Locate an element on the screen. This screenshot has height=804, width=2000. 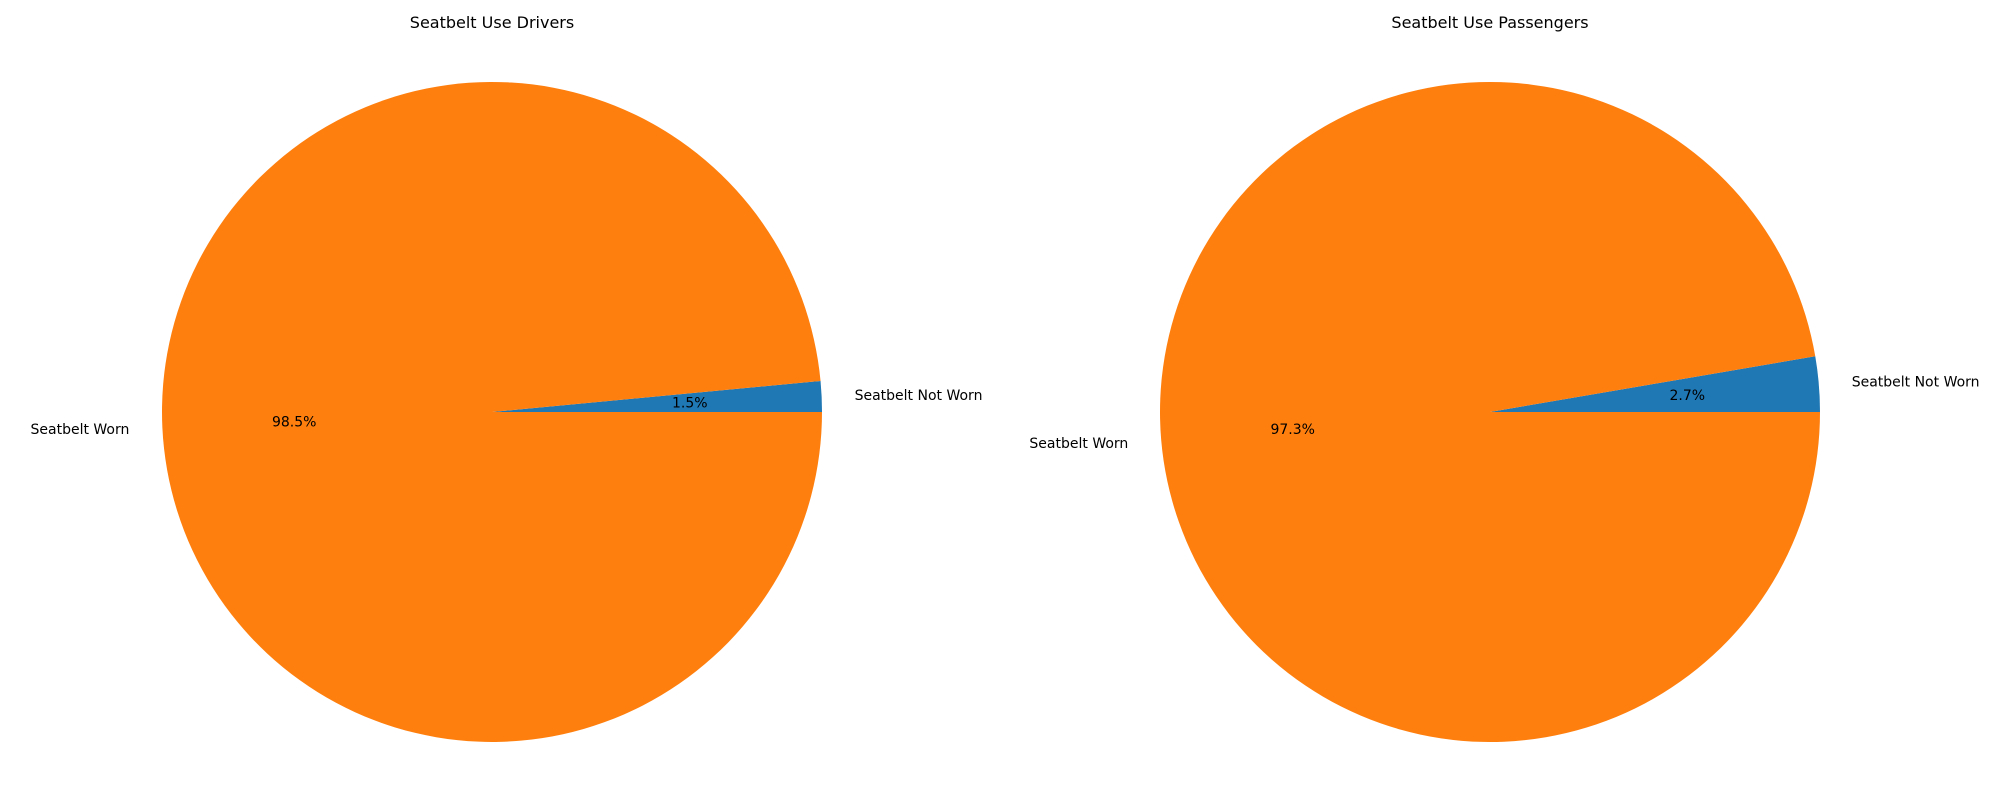
pie-slice-passengers-seatbelt-not-worn is located at coordinates (1655, 384).